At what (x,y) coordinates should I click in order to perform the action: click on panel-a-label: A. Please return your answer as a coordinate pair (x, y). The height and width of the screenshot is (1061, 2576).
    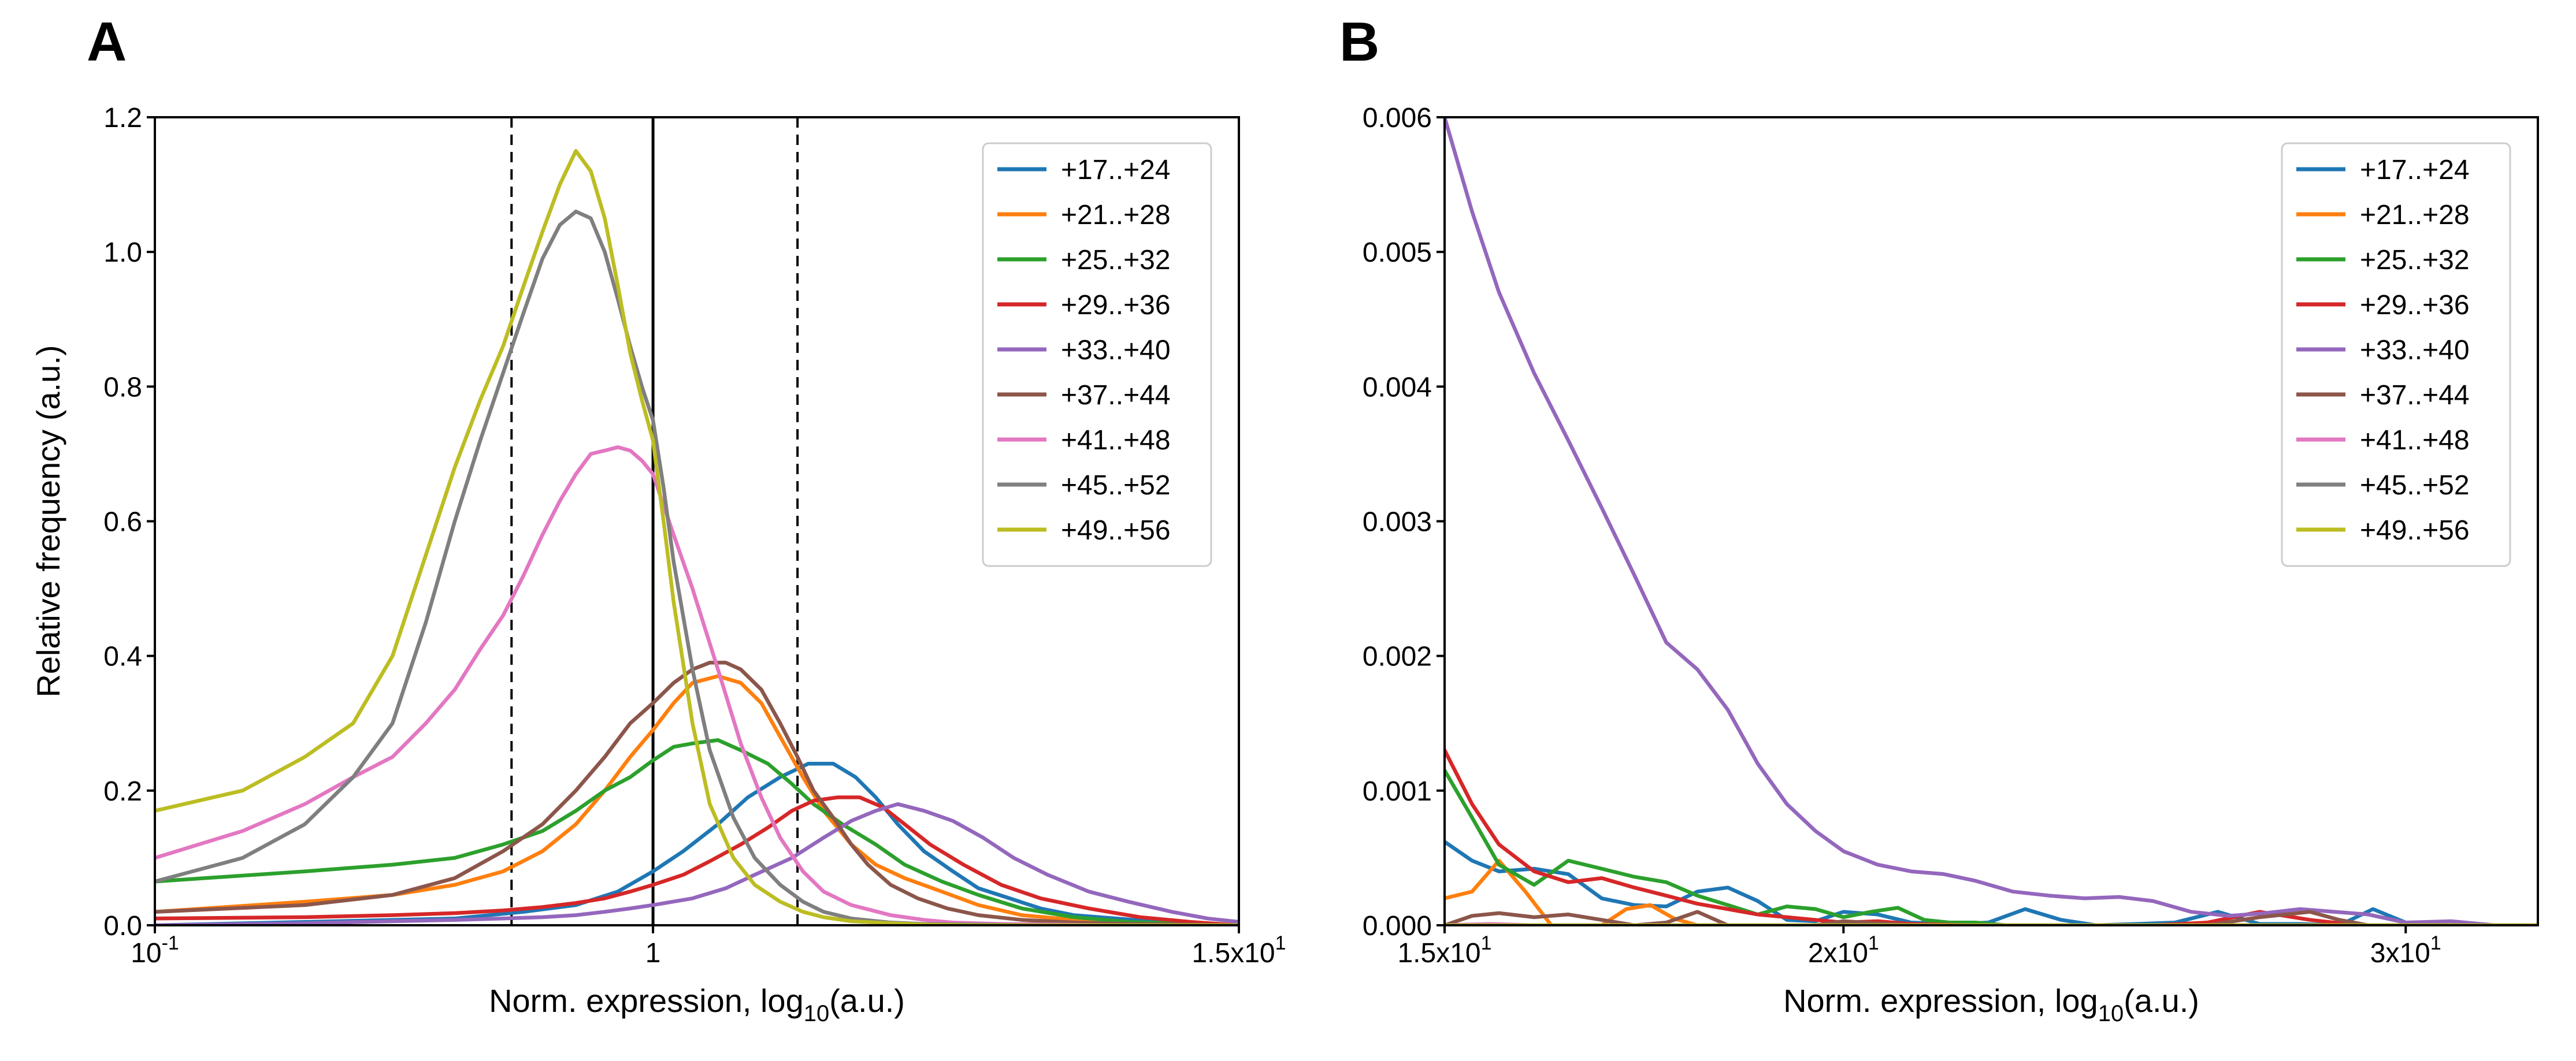
    Looking at the image, I should click on (107, 42).